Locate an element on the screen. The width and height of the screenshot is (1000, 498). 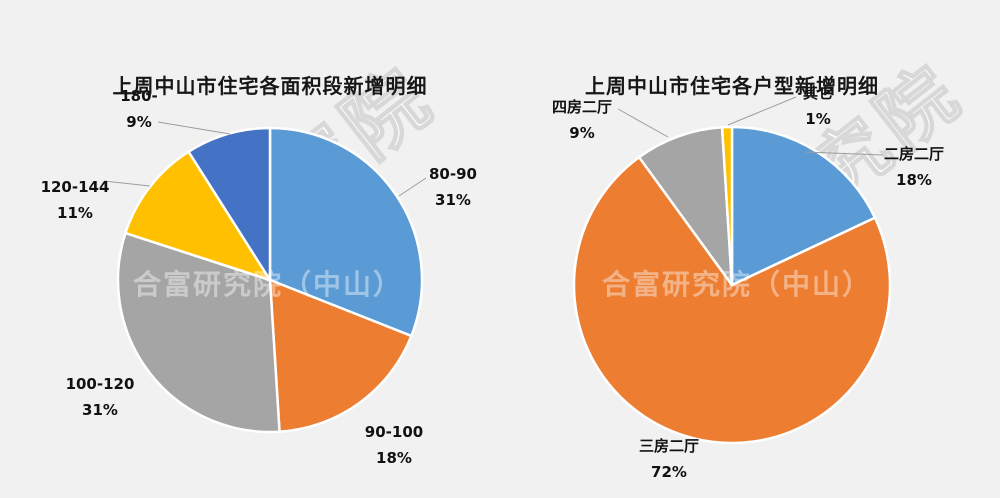
slice-label-text: 三房二厅 is located at coordinates (668, 446).